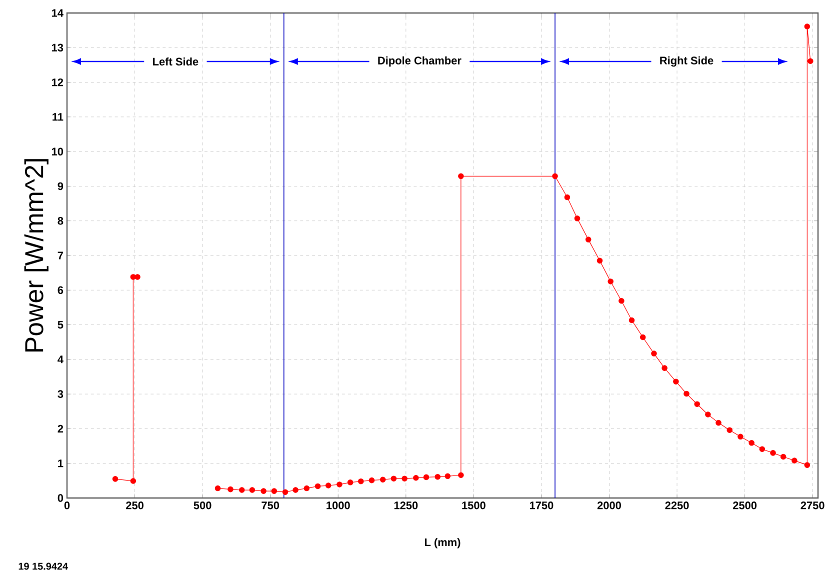 This screenshot has height=572, width=825. Describe the element at coordinates (442, 543) in the screenshot. I see `x-axis-title: L (mm)` at that location.